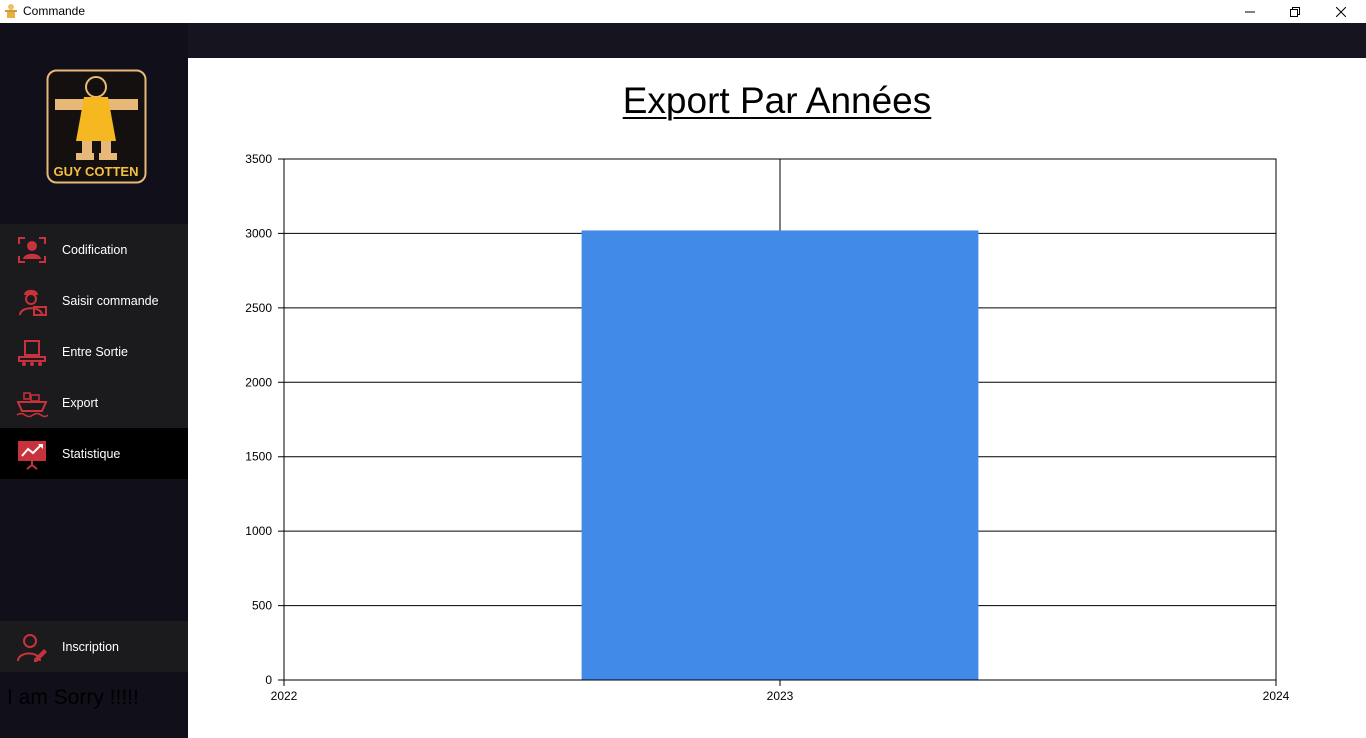 Image resolution: width=1366 pixels, height=738 pixels. I want to click on chart-title: Export Par Années, so click(777, 100).